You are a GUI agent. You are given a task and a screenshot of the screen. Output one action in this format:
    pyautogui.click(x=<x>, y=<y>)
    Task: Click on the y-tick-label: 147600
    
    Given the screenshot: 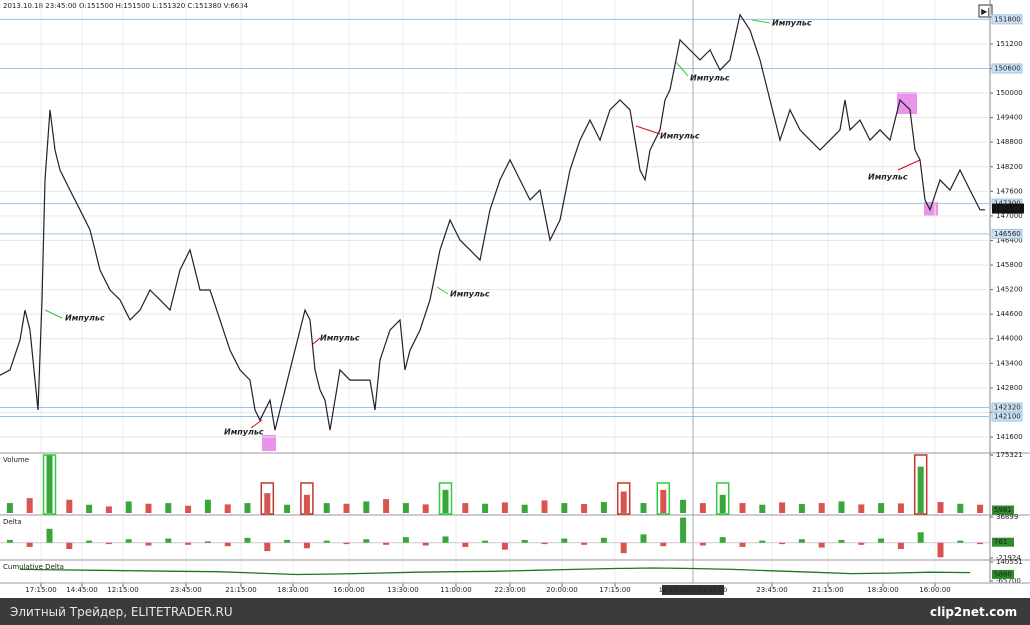 What is the action you would take?
    pyautogui.click(x=1009, y=191)
    